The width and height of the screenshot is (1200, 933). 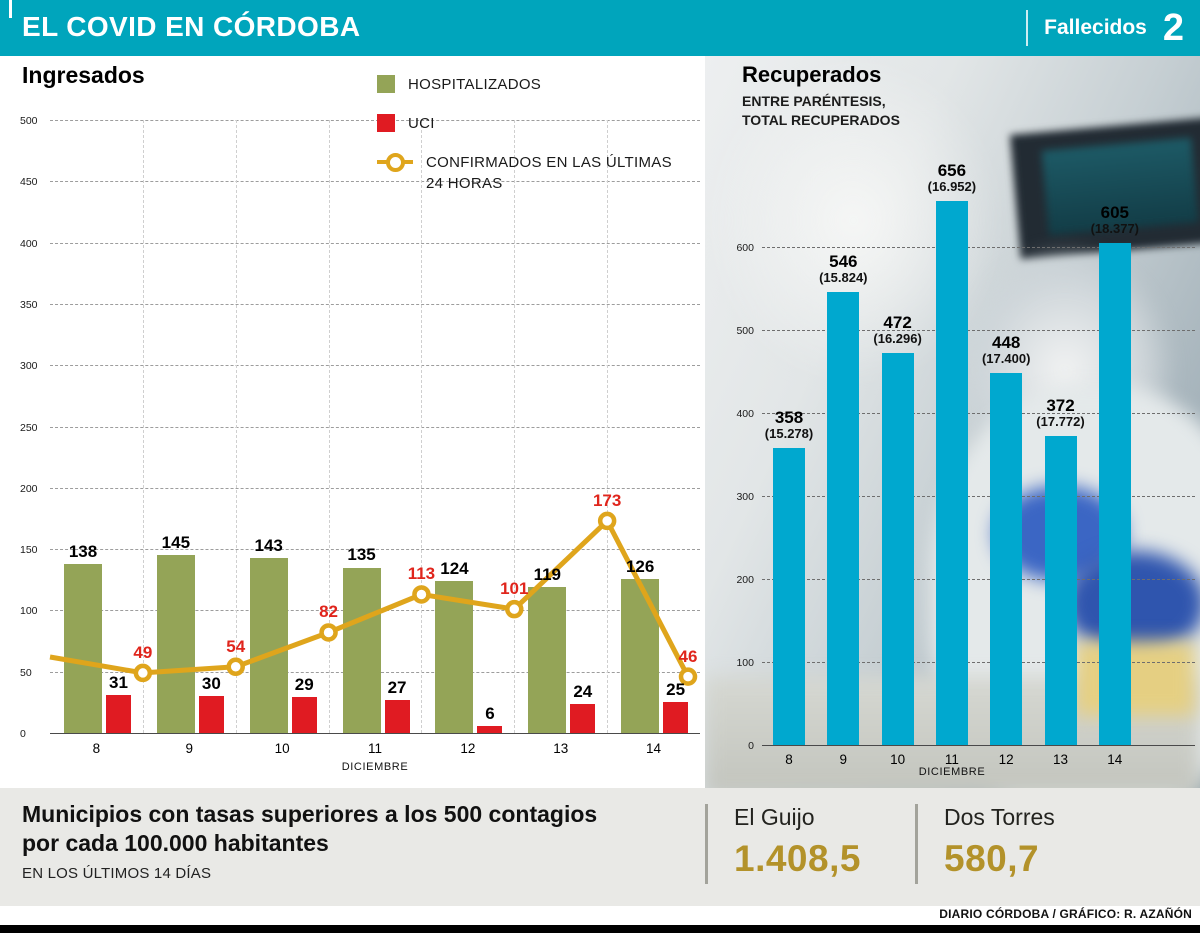 What do you see at coordinates (143, 652) in the screenshot?
I see `confirmados-value-label: 49` at bounding box center [143, 652].